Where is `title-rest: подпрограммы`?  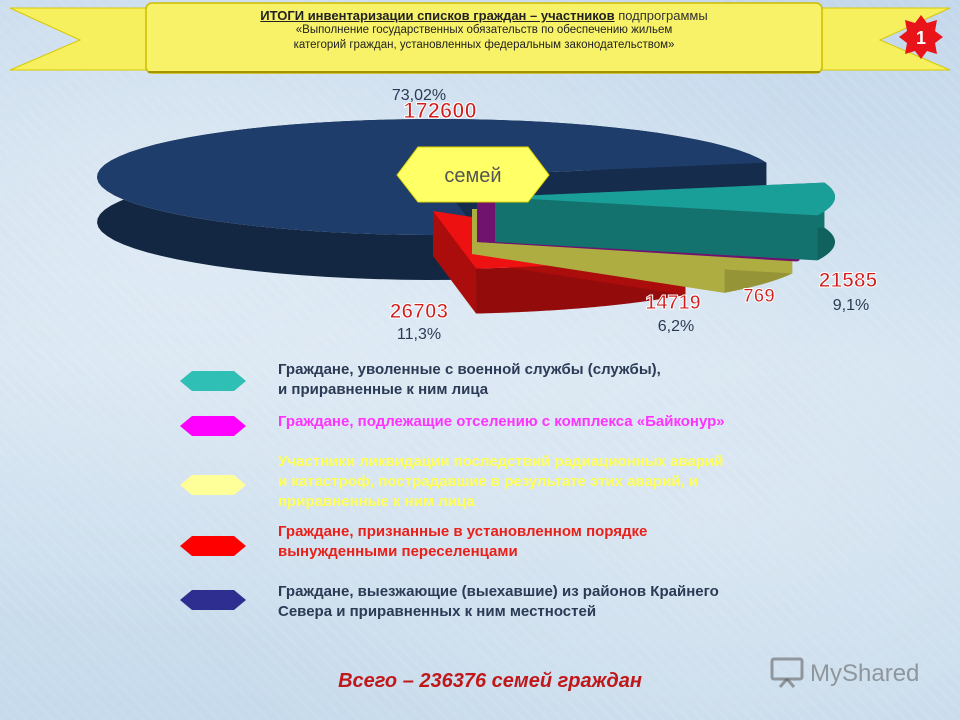 title-rest: подпрограммы is located at coordinates (661, 15).